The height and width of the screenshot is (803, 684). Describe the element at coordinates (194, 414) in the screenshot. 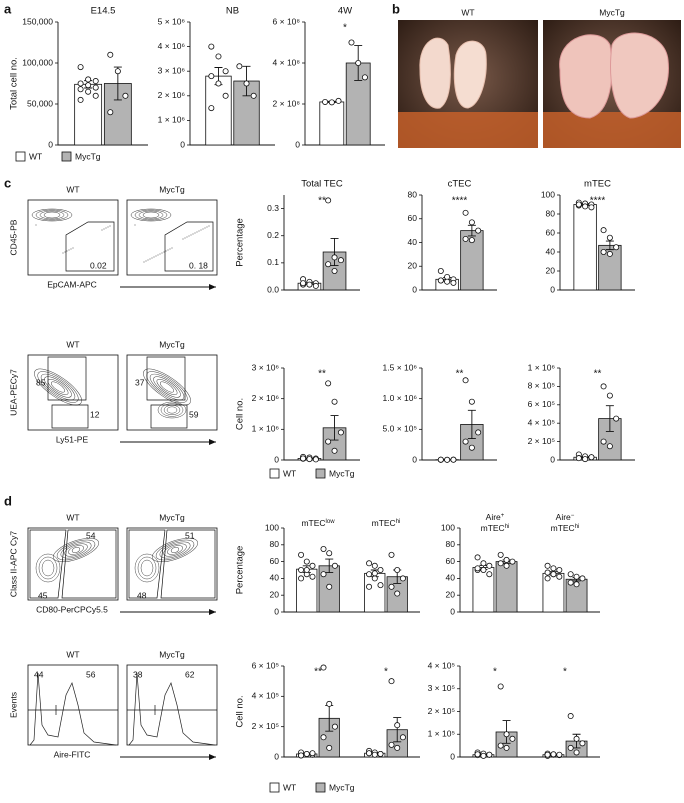

I see `gate-value: 59` at that location.